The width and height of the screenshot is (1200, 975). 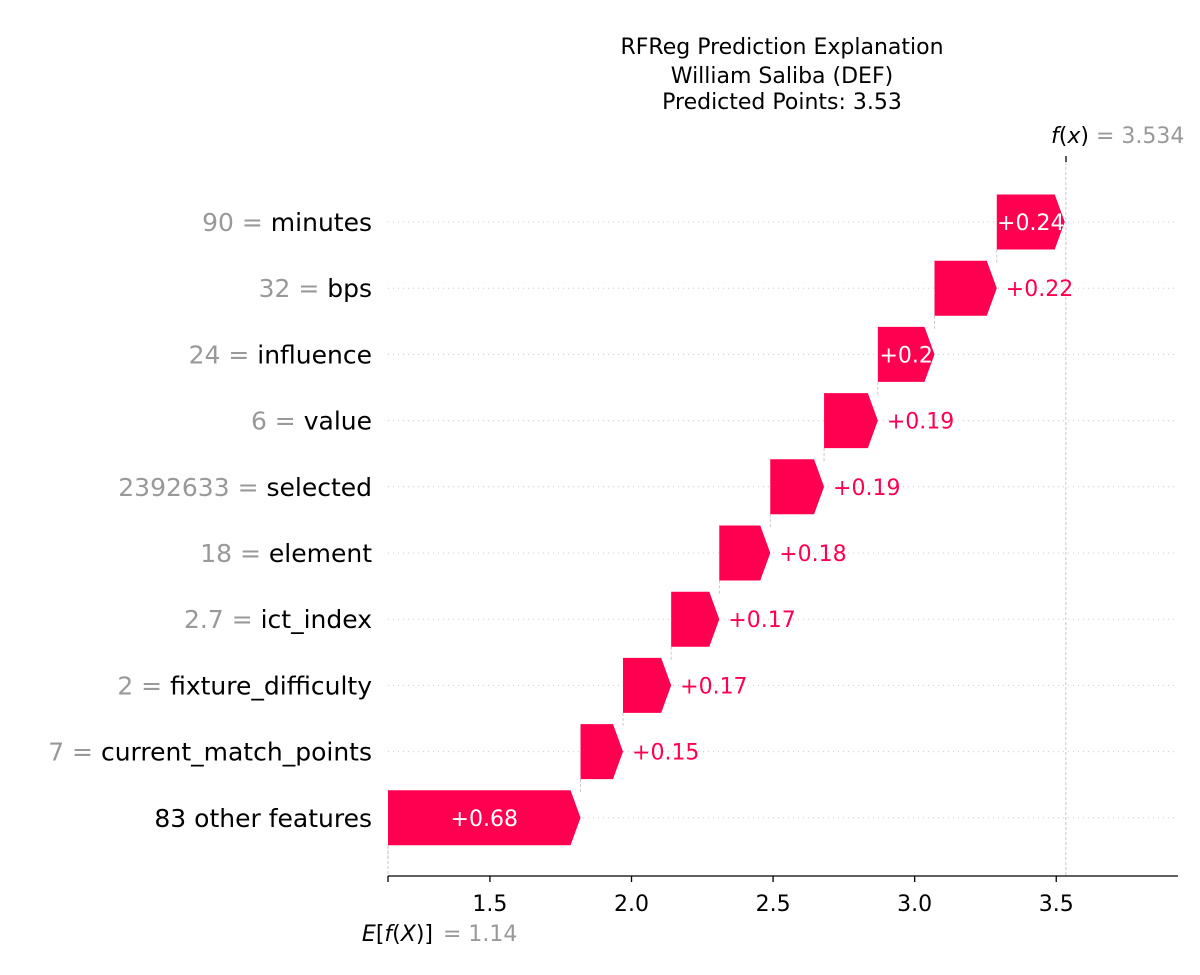 I want to click on contribution-label: +0.22, so click(x=1039, y=289).